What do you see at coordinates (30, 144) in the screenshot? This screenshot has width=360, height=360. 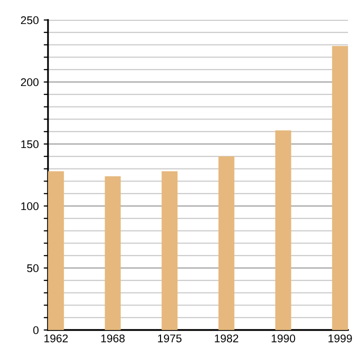 I see `y-tick-label: 150` at bounding box center [30, 144].